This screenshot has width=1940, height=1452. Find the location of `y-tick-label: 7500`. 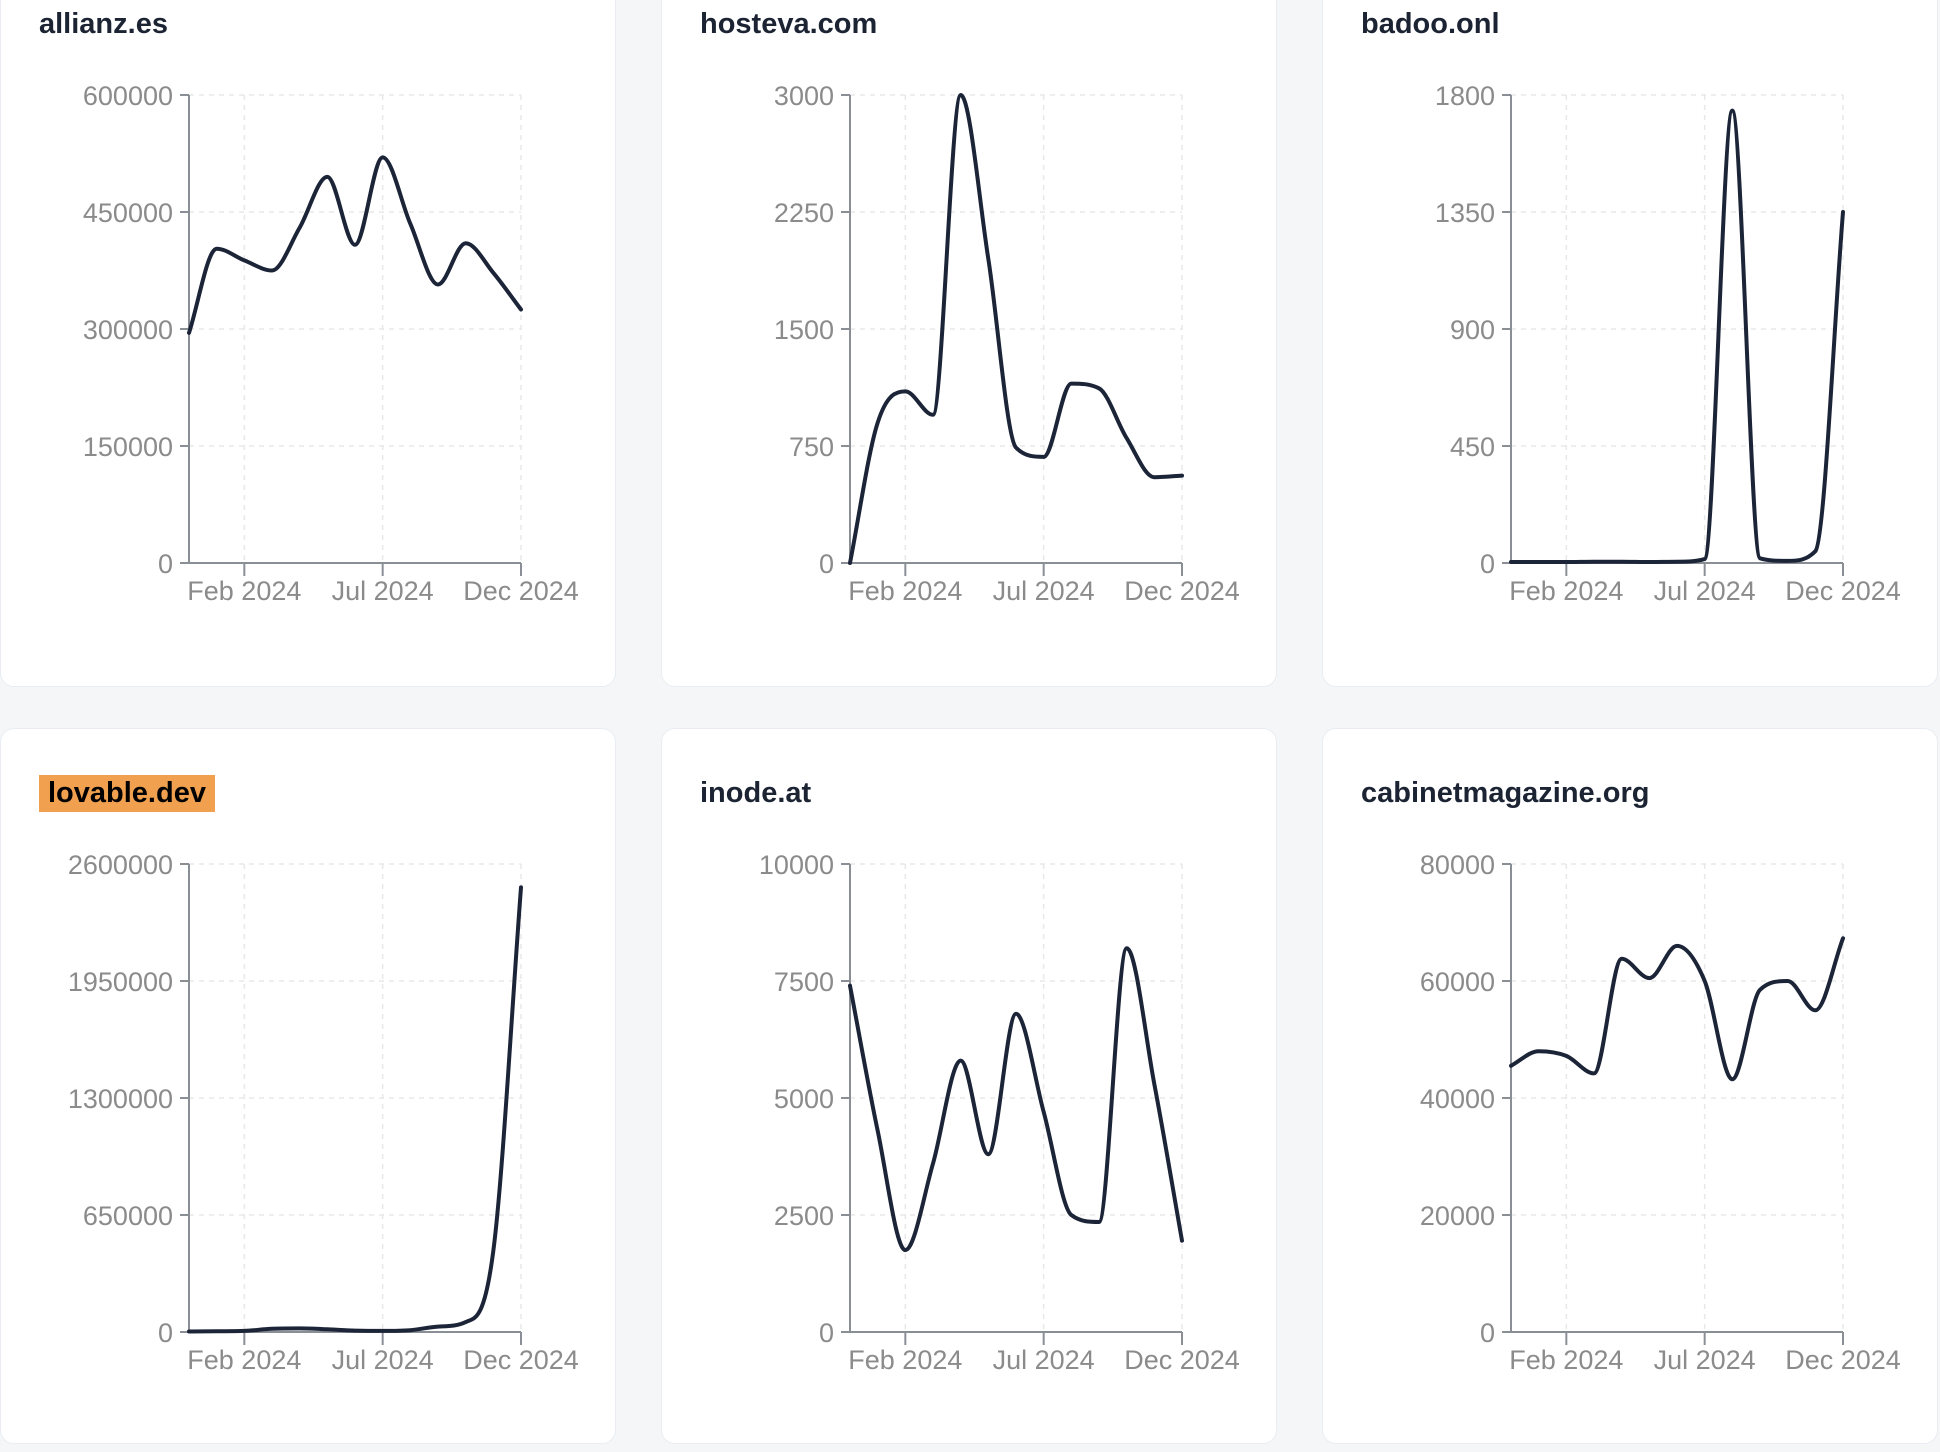

y-tick-label: 7500 is located at coordinates (804, 982).